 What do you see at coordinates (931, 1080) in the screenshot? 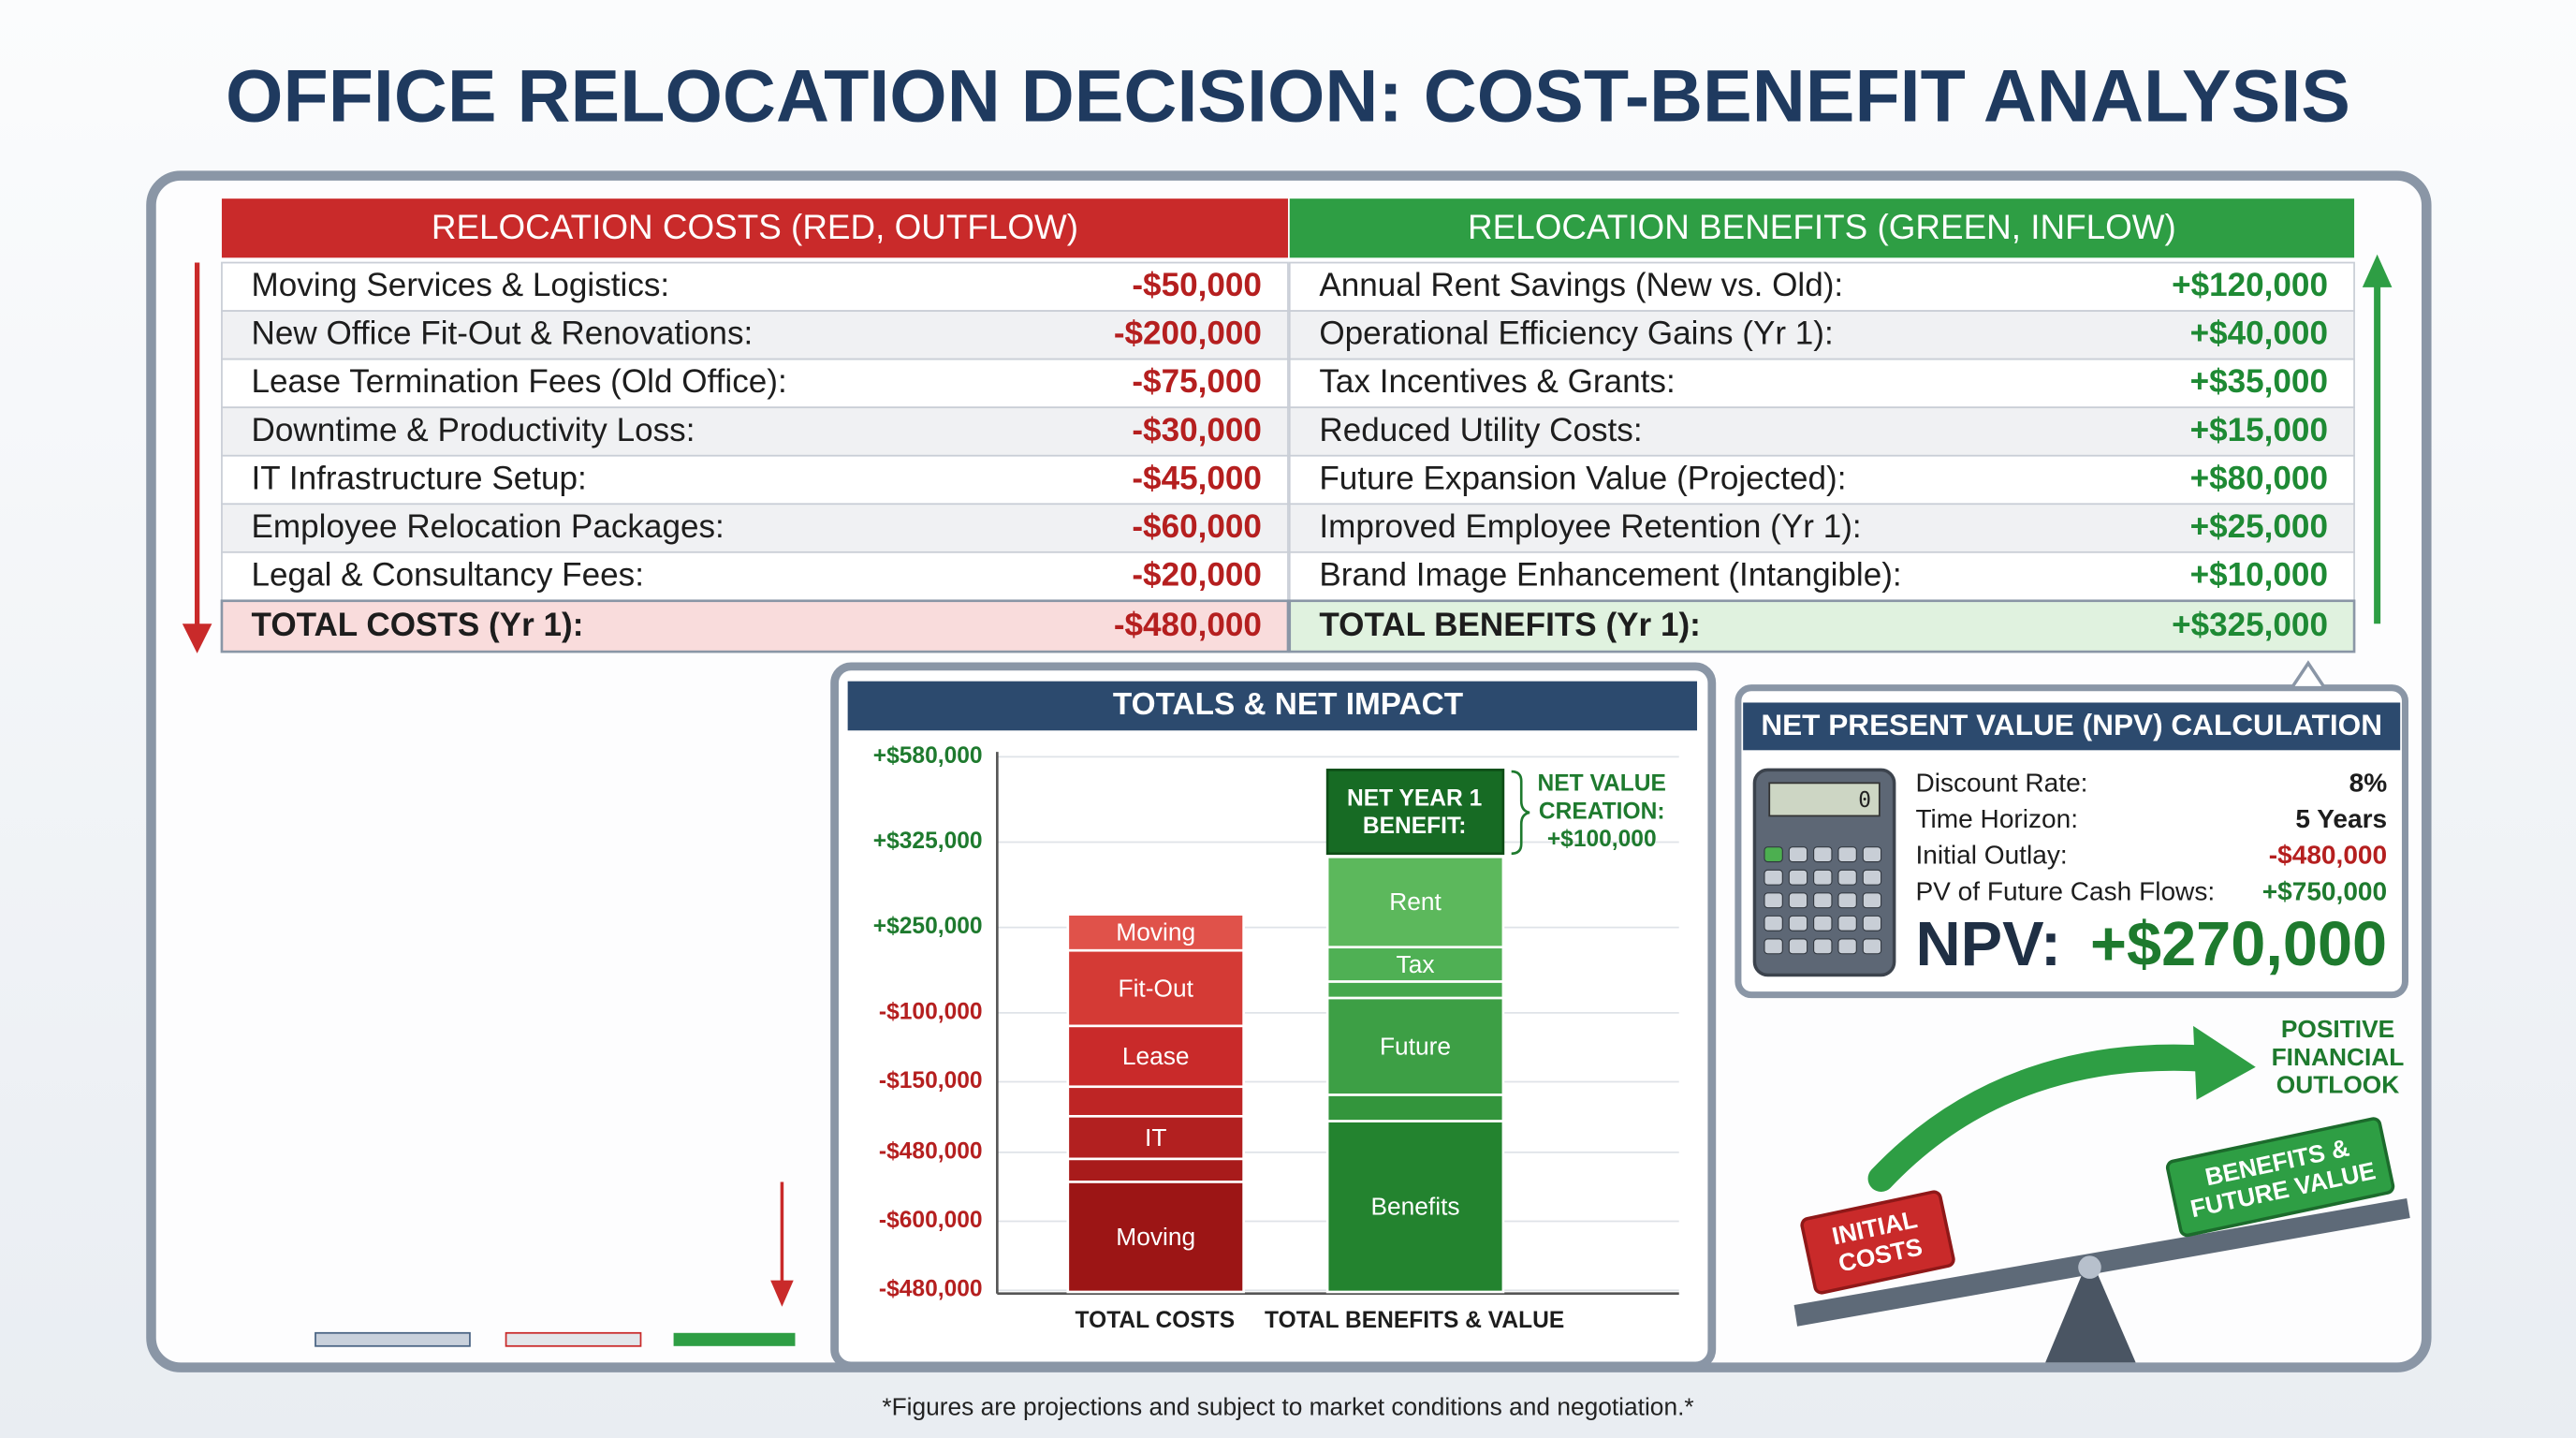
I see `y-axis-label: -$150,000` at bounding box center [931, 1080].